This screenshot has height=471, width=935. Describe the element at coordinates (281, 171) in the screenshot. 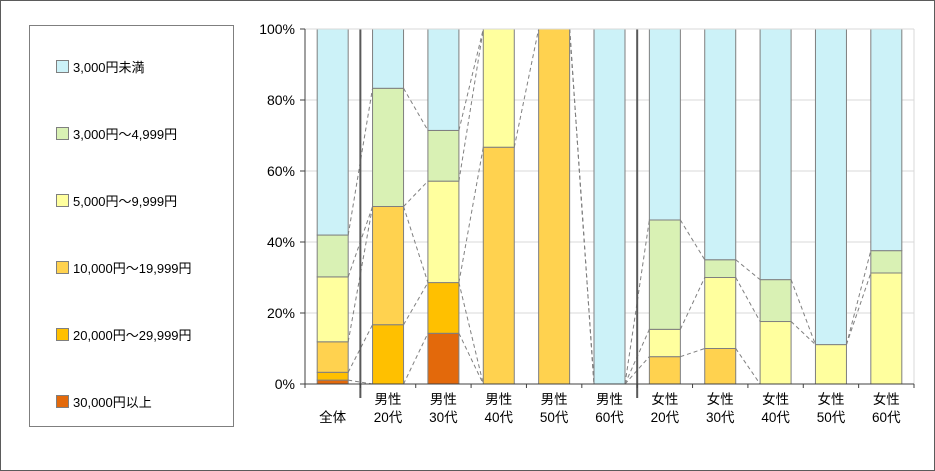

I see `y-tick-label: 60%` at that location.